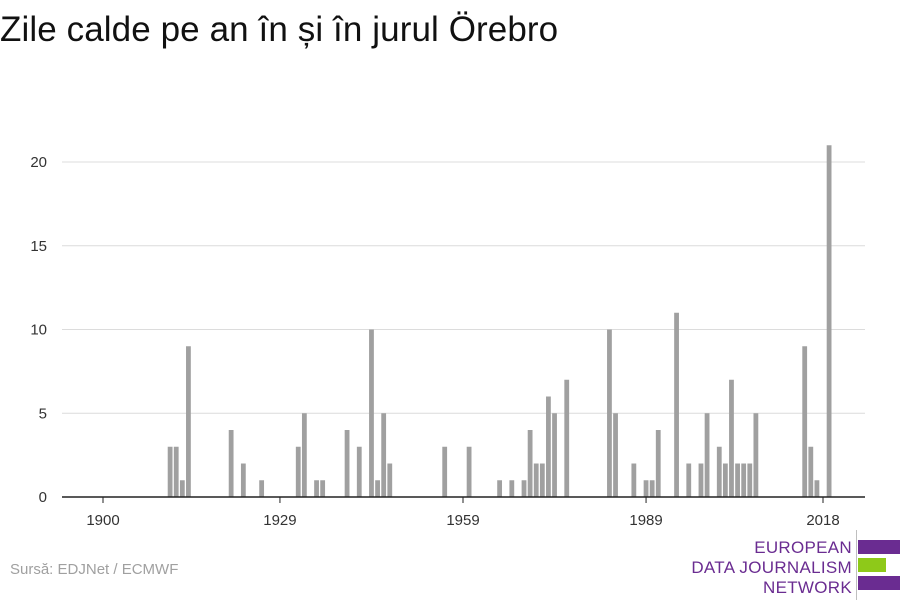 The height and width of the screenshot is (600, 900). I want to click on bar-1970, so click(530, 463).